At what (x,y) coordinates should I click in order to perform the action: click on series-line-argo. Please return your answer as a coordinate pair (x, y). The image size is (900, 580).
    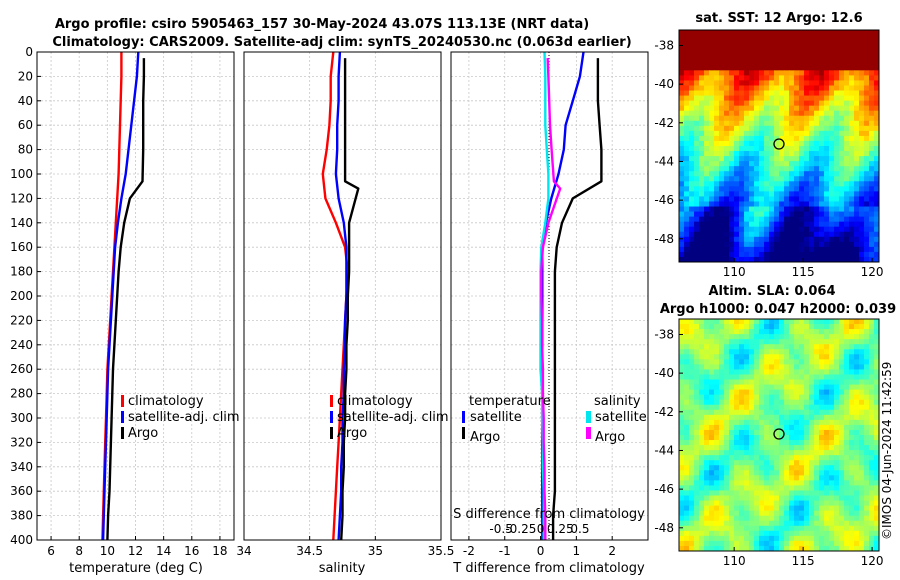
    Looking at the image, I should click on (126, 299).